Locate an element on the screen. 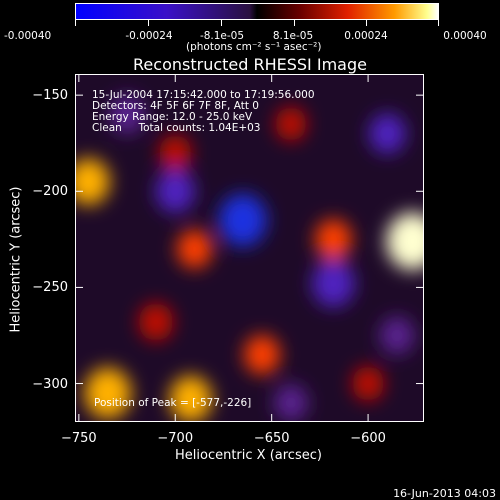 This screenshot has width=500, height=500. chart-title: Reconstructed RHESSI Image is located at coordinates (250, 64).